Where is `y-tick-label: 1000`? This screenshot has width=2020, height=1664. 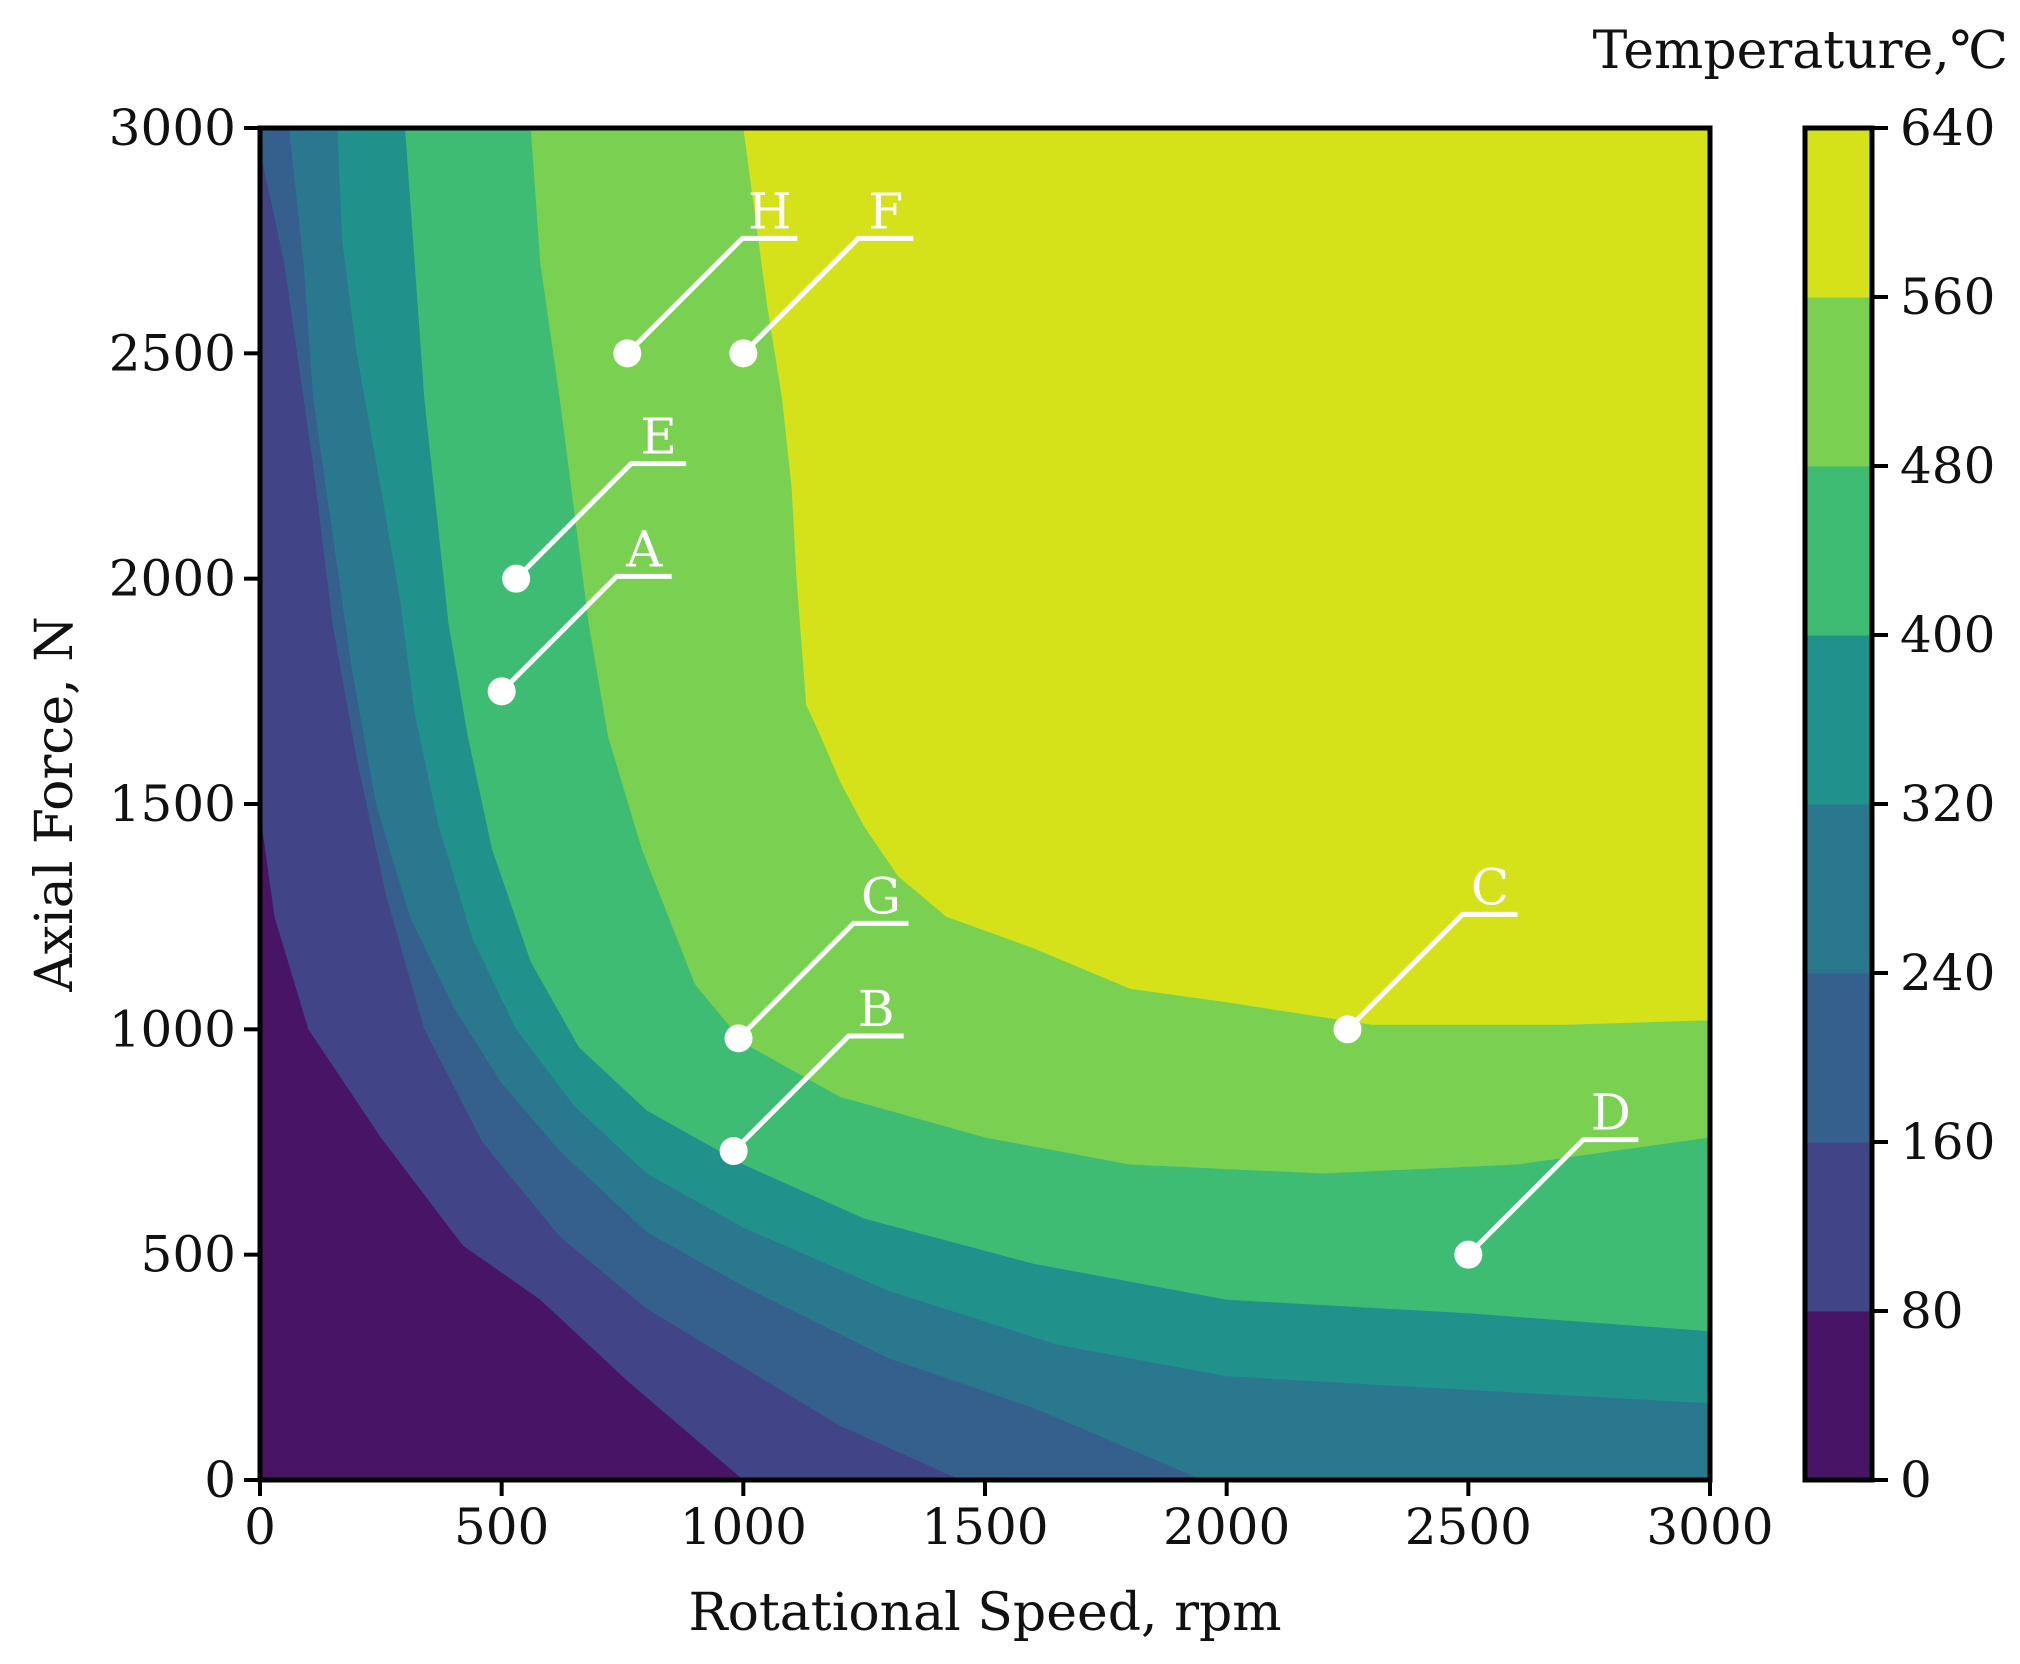 y-tick-label: 1000 is located at coordinates (172, 1029).